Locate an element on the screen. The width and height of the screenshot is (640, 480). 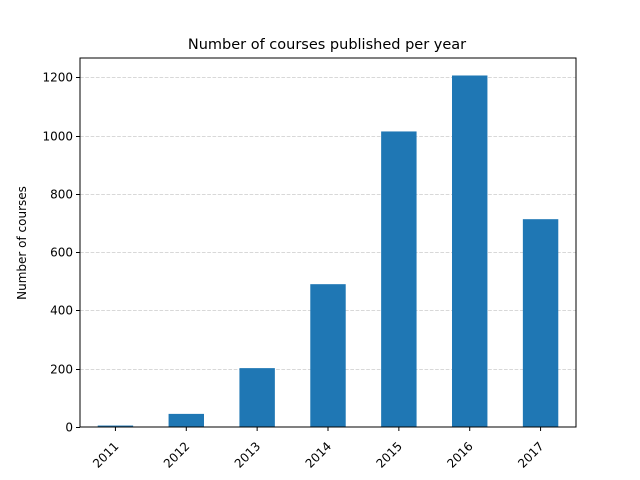
bar-2015 is located at coordinates (399, 279).